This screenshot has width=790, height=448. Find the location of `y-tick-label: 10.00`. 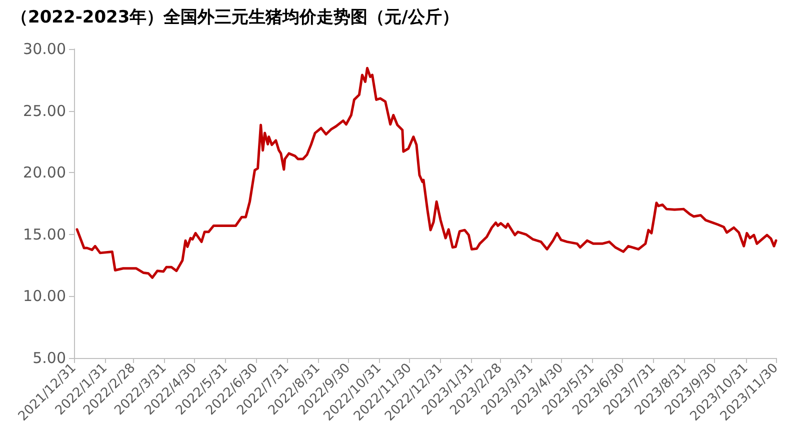

y-tick-label: 10.00 is located at coordinates (44, 296).